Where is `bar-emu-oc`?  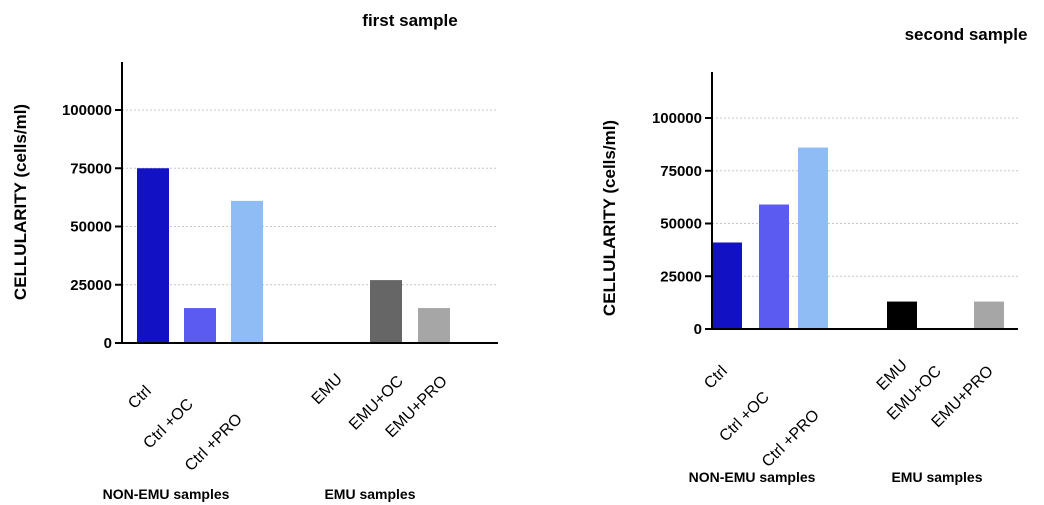
bar-emu-oc is located at coordinates (386, 311).